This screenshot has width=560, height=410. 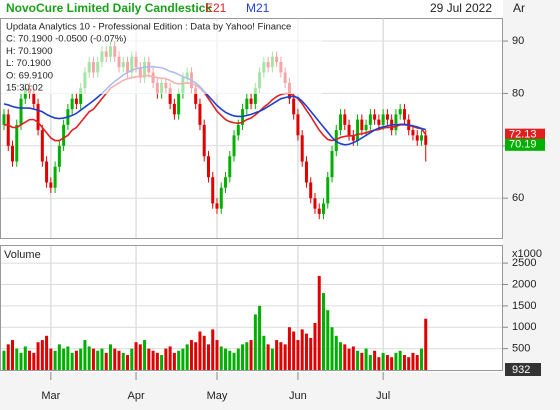 I want to click on y-tick-label: 60, so click(x=518, y=198).